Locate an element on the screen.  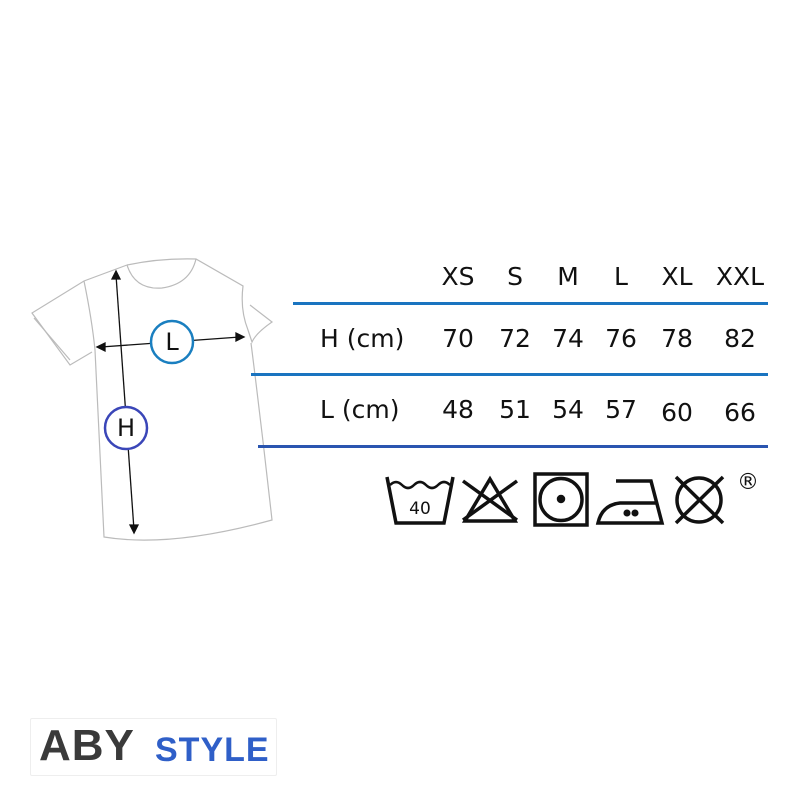
wash-temperature: 40 is located at coordinates (420, 509).